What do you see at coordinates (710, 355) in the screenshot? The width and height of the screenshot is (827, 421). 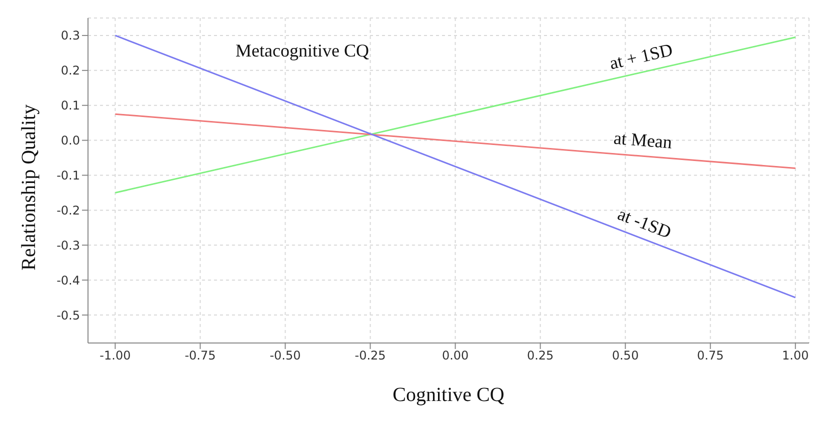 I see `x-tick-label: 0.75` at bounding box center [710, 355].